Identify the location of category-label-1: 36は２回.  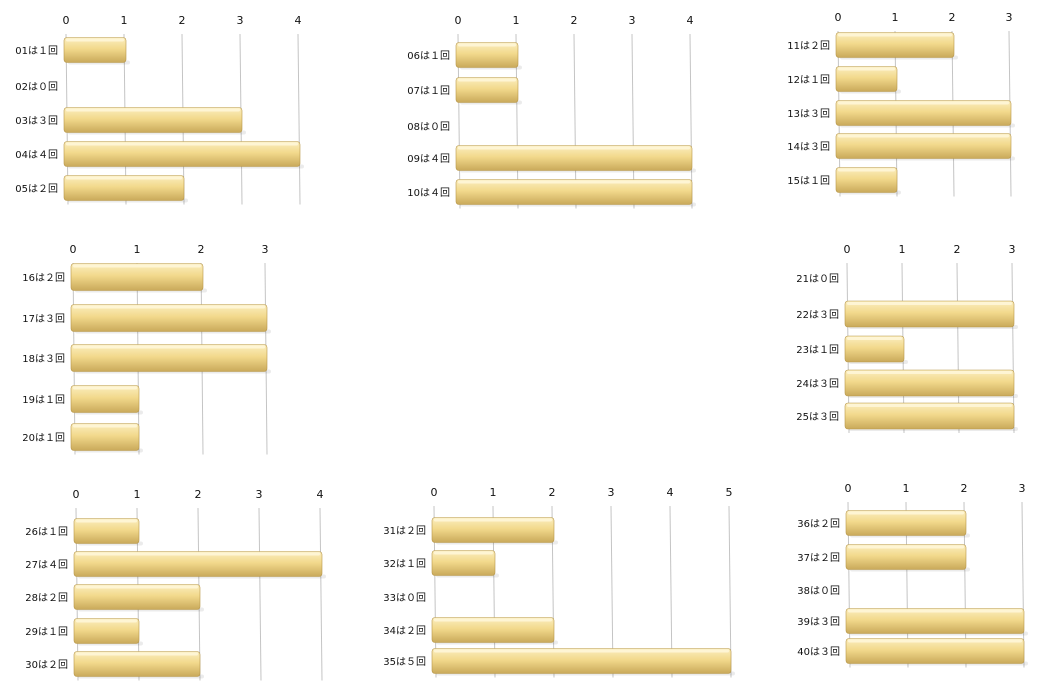
(818, 524).